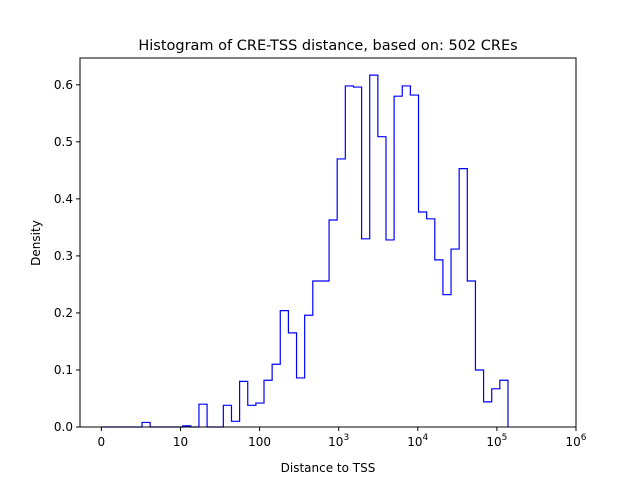 The height and width of the screenshot is (480, 640). Describe the element at coordinates (338, 441) in the screenshot. I see `x-tick-label: 10³` at that location.